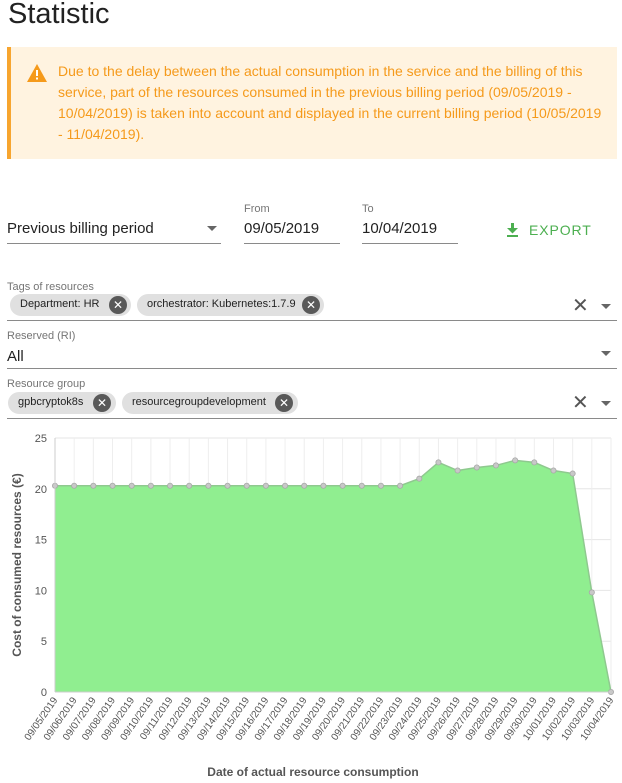 The width and height of the screenshot is (622, 783). I want to click on y-tick-label: 5, so click(44, 642).